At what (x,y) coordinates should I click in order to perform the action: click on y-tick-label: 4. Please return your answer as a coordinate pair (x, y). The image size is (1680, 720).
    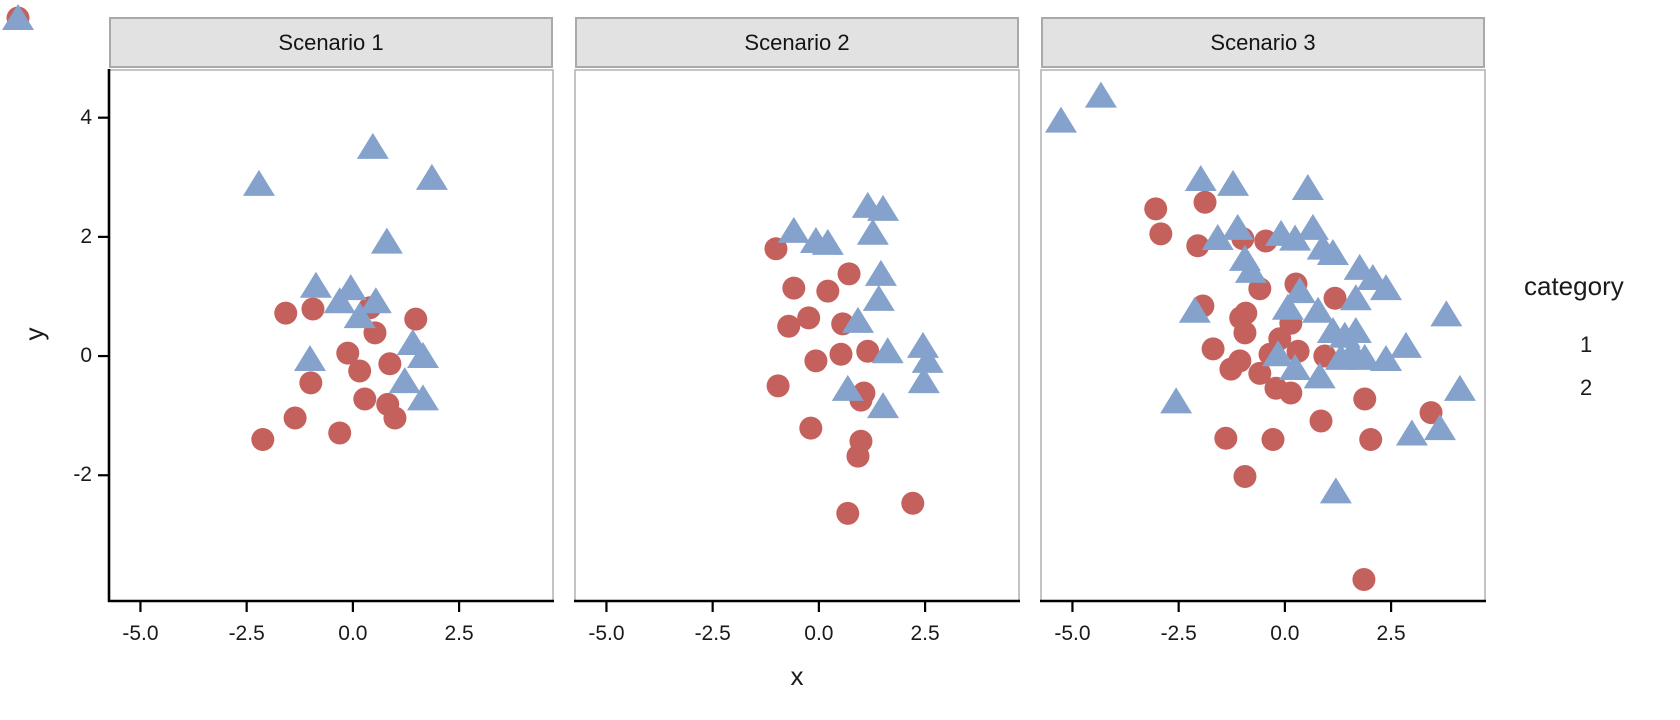
    Looking at the image, I should click on (86, 117).